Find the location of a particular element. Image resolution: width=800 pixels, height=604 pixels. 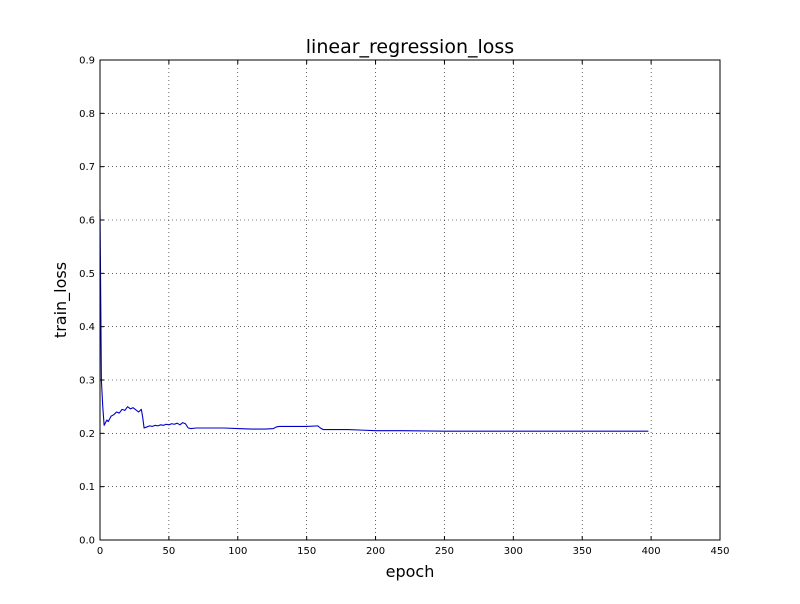

x-tick-label: 300 is located at coordinates (513, 551).